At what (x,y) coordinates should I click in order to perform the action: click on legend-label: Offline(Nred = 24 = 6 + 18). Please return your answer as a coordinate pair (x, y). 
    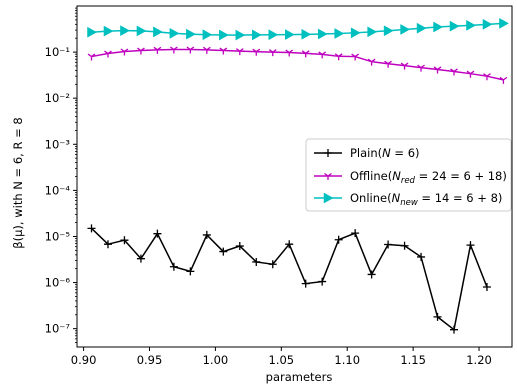
    Looking at the image, I should click on (428, 177).